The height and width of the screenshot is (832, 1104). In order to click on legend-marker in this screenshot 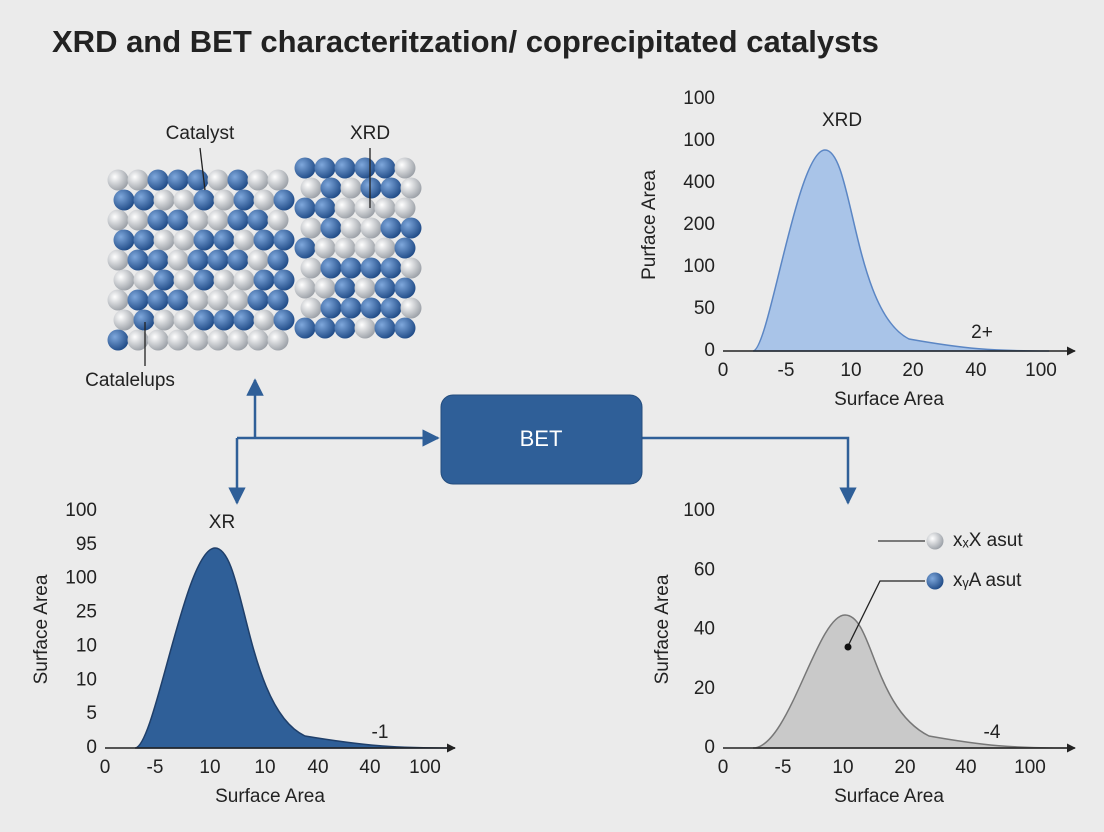, I will do `click(935, 581)`.